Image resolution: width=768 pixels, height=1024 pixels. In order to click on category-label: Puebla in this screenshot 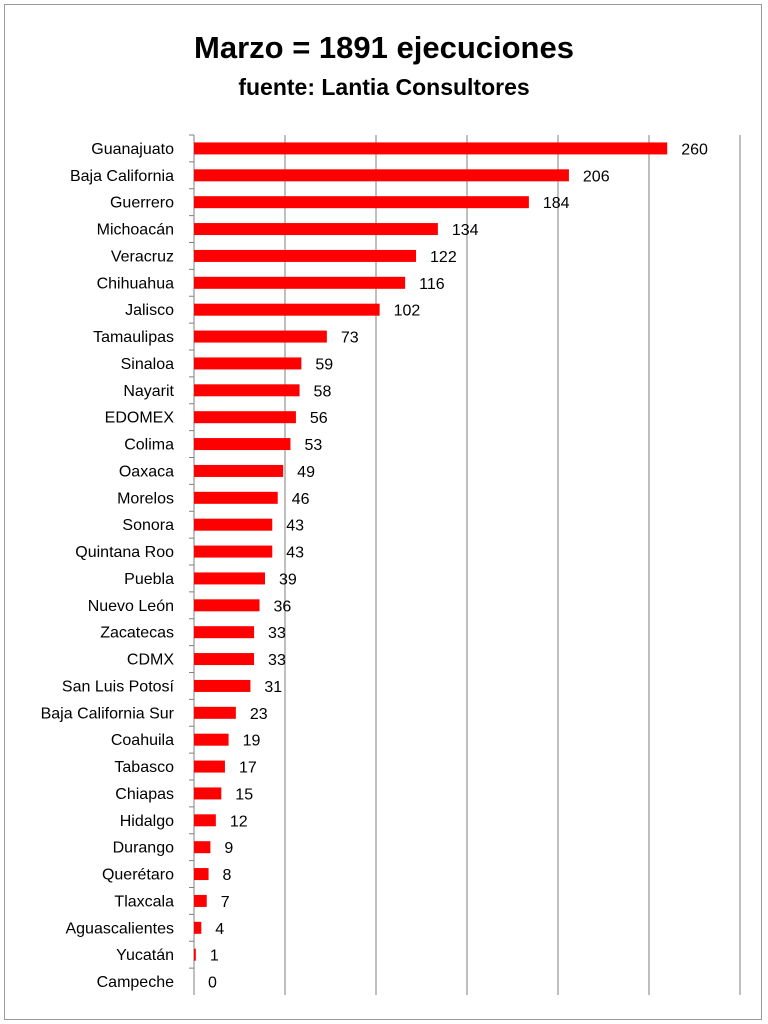, I will do `click(149, 579)`.